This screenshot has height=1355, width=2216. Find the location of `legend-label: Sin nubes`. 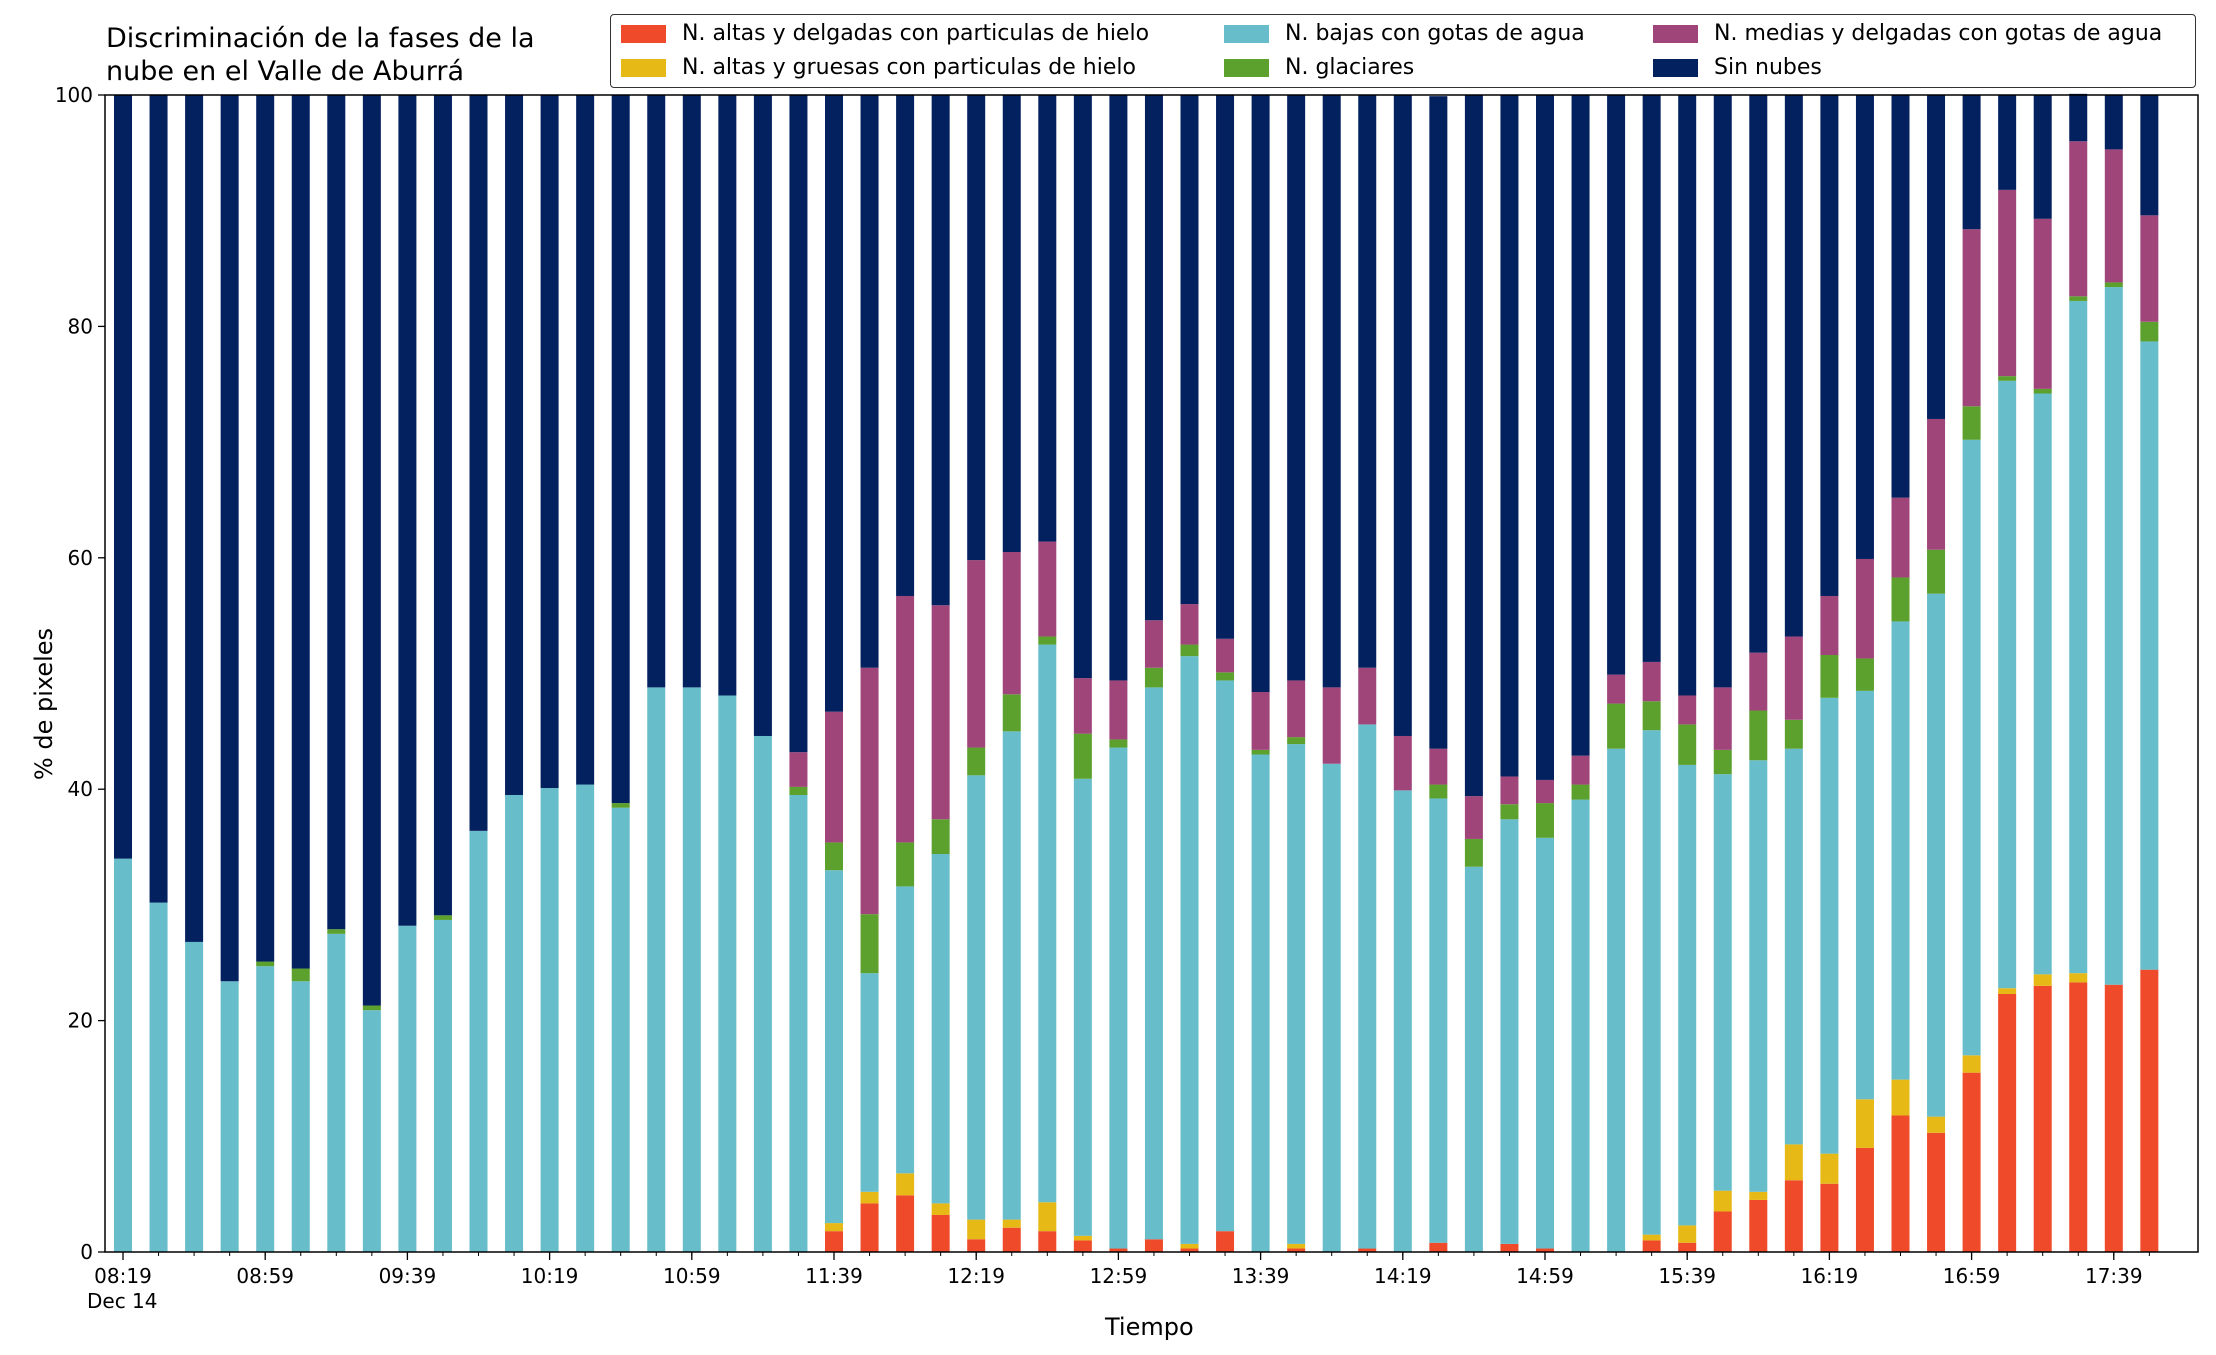

legend-label: Sin nubes is located at coordinates (1768, 67).